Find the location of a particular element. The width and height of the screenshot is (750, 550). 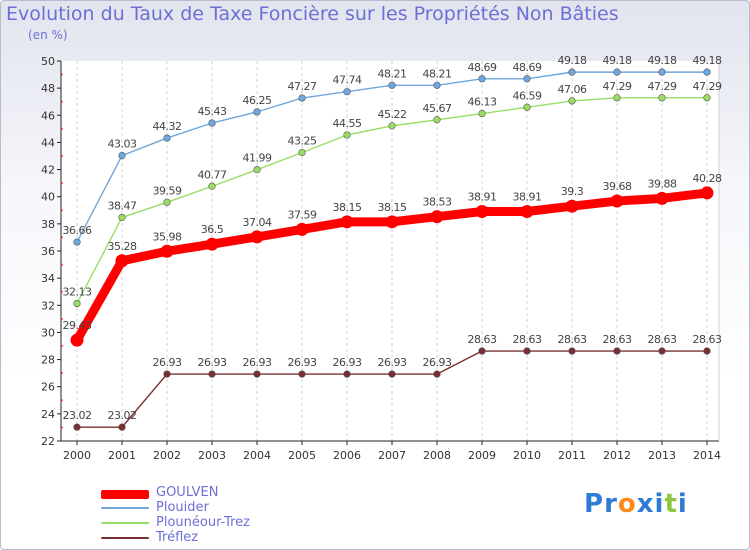

data-label: 38.53 is located at coordinates (437, 202).